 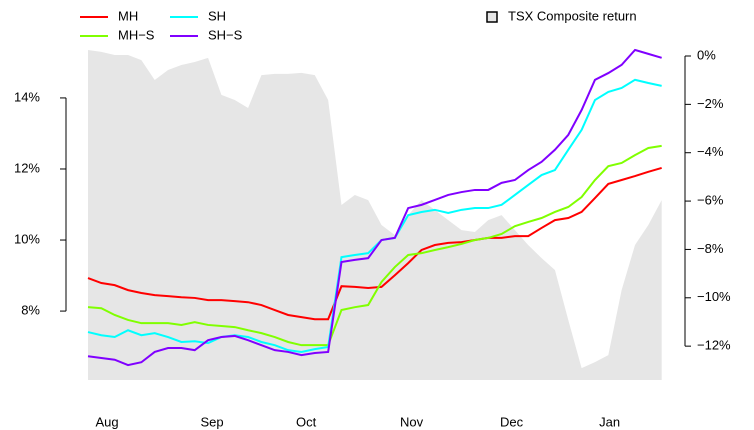 I want to click on legend-label: MH, so click(x=128, y=15).